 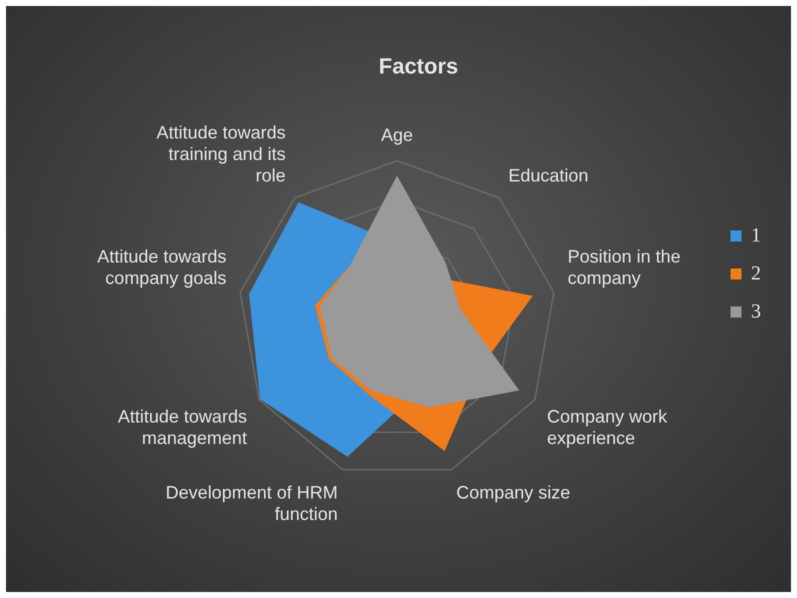 I want to click on spoke-label: Development of HRM function, so click(x=252, y=503).